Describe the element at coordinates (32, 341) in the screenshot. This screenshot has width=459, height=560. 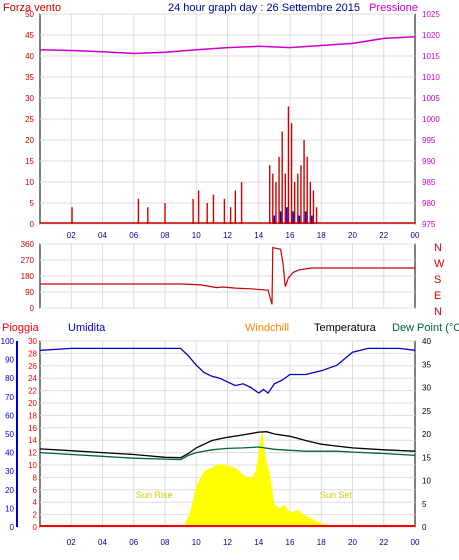
I see `rain-tick-label: 30` at that location.